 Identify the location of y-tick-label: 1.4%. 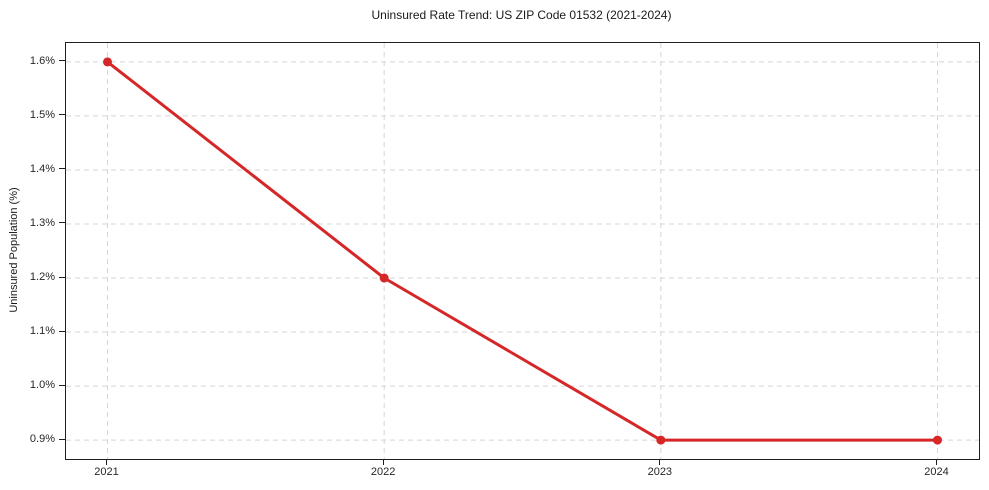
(42, 168).